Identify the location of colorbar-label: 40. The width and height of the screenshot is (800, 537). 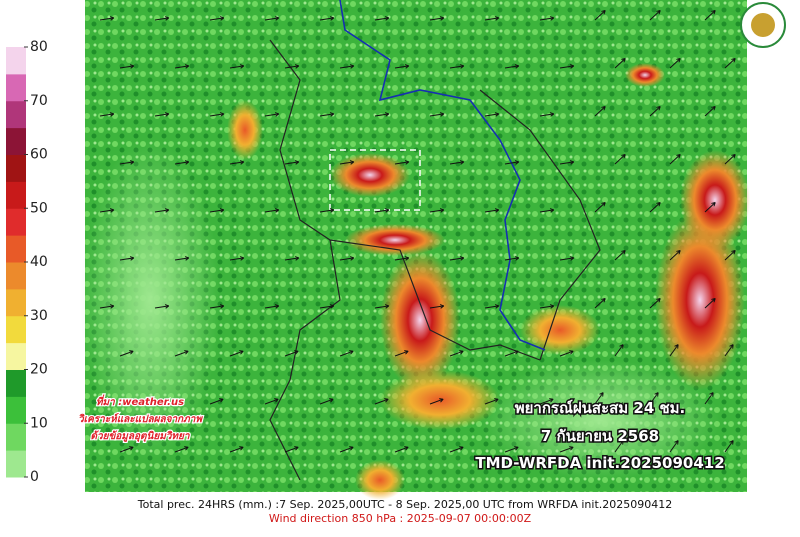
(39, 262).